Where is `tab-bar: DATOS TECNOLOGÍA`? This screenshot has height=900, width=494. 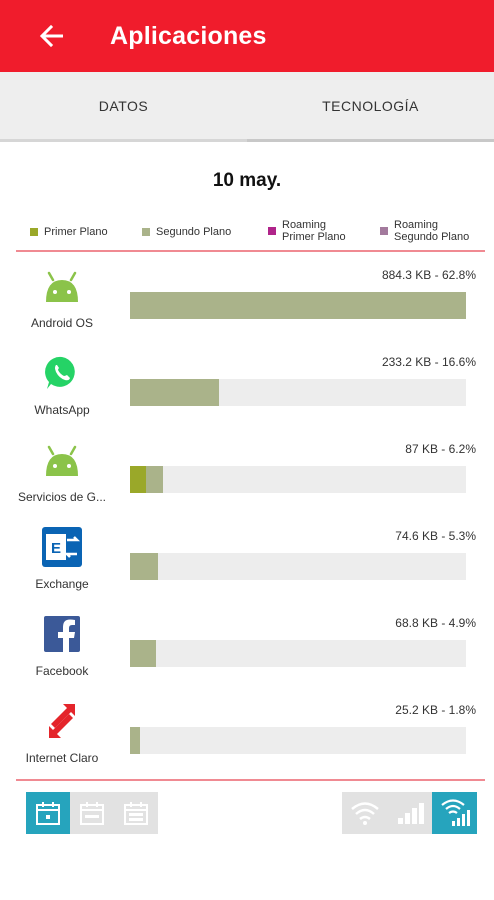 tab-bar: DATOS TECNOLOGÍA is located at coordinates (247, 107).